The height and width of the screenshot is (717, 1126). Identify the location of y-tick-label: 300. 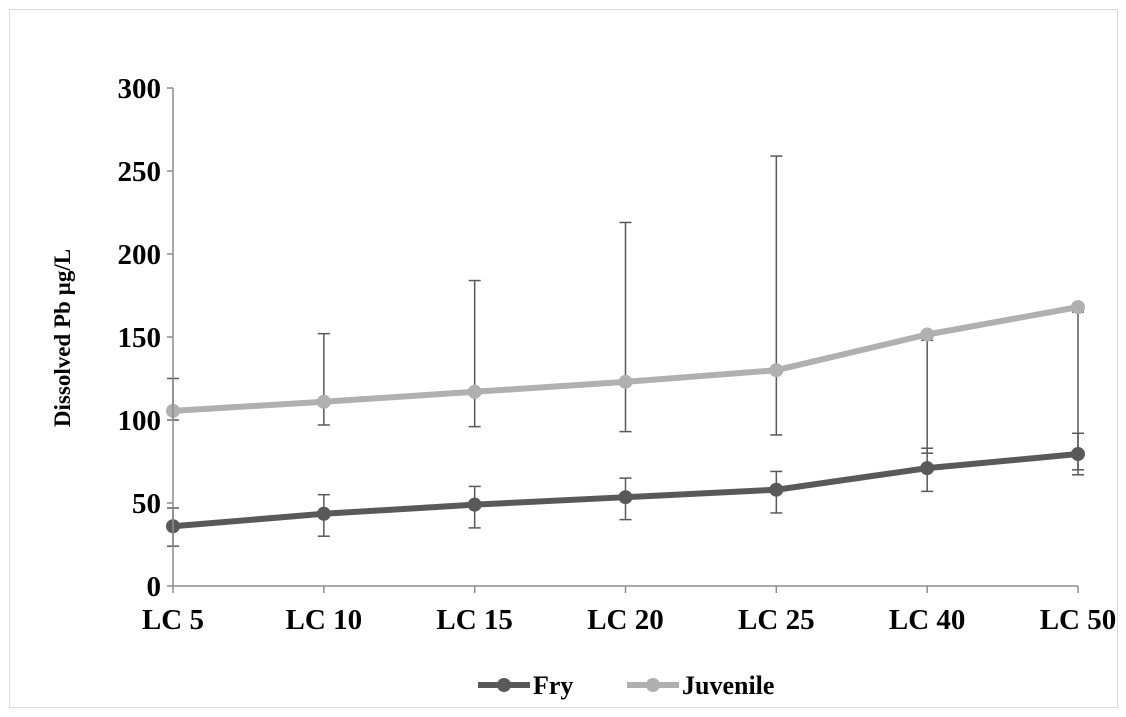
(140, 89).